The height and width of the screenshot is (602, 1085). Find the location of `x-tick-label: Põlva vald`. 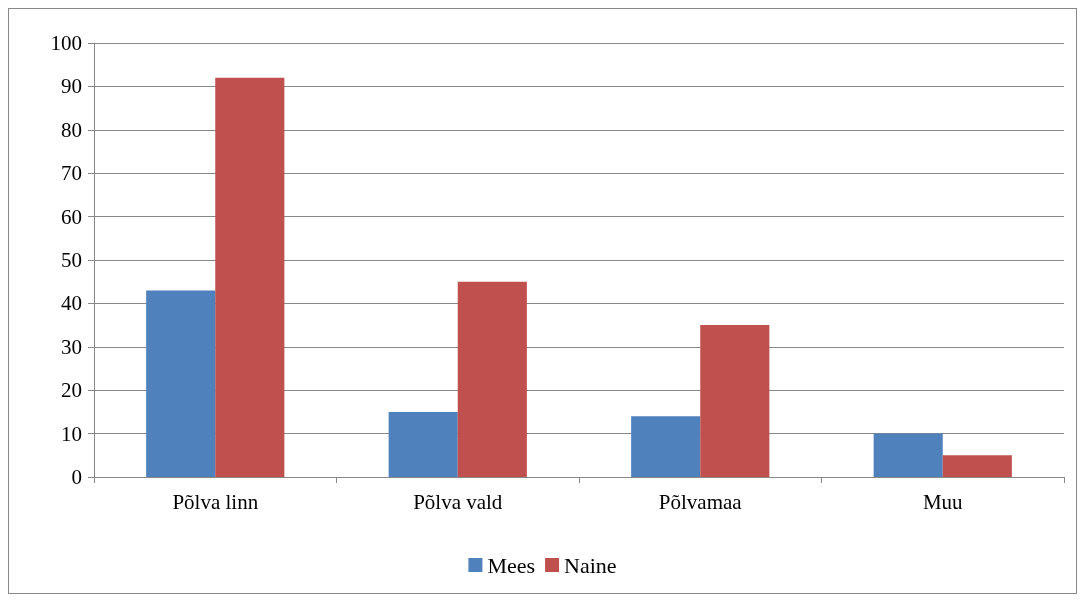

x-tick-label: Põlva vald is located at coordinates (458, 501).